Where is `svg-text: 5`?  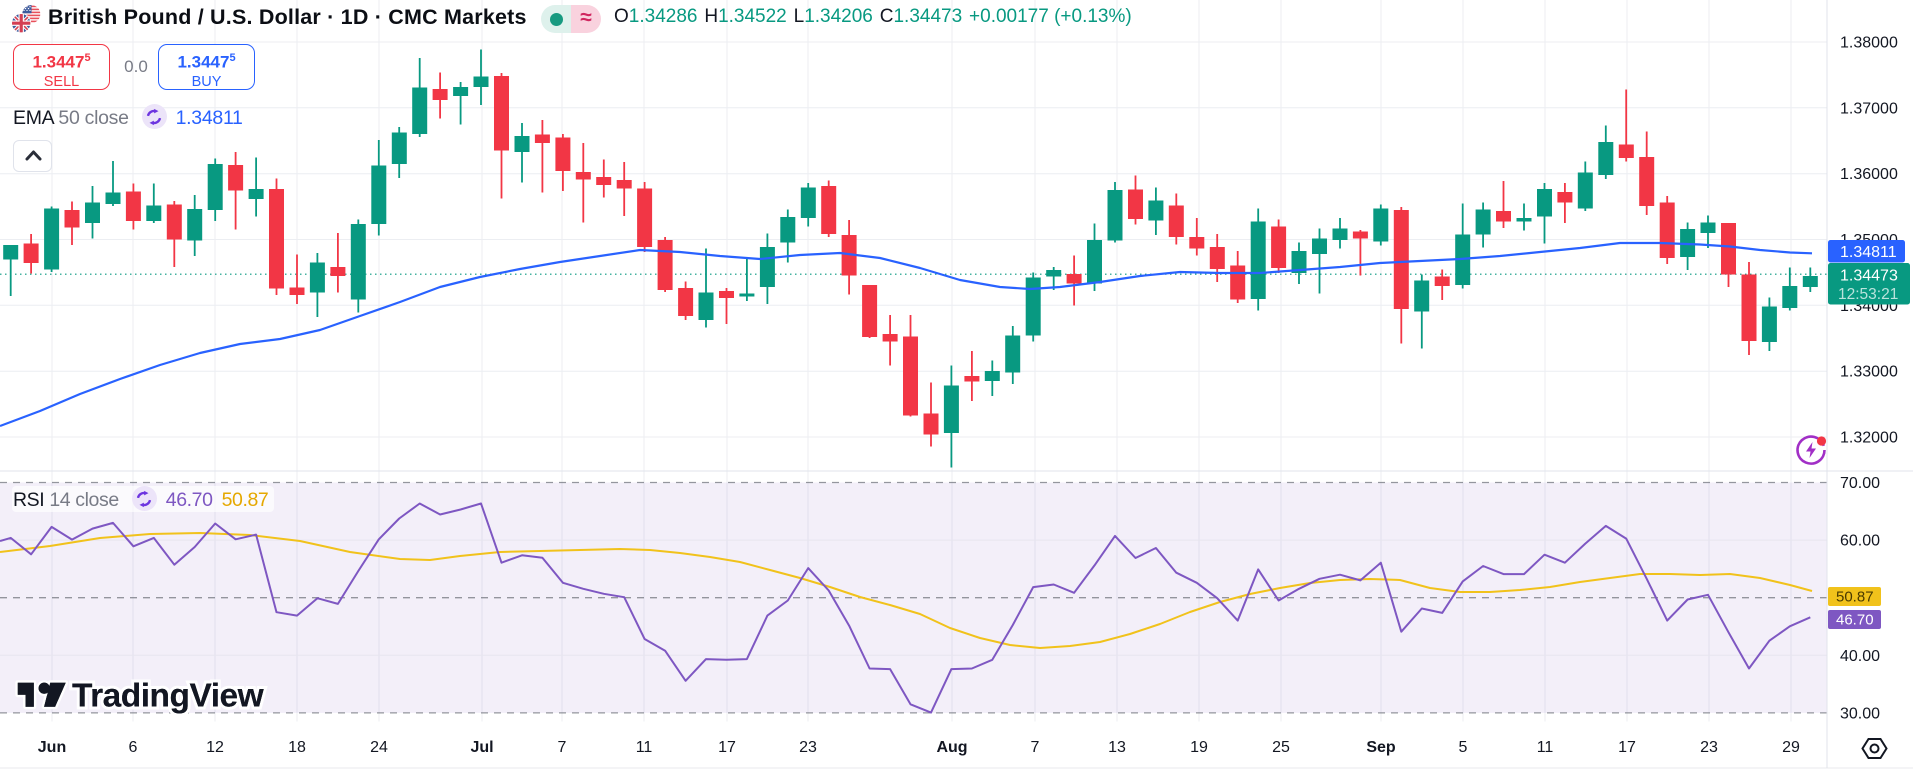
svg-text: 5 is located at coordinates (1463, 747).